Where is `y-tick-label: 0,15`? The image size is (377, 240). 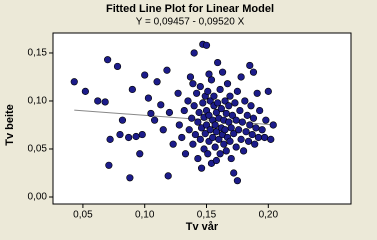
y-tick-label: 0,15 is located at coordinates (38, 53).